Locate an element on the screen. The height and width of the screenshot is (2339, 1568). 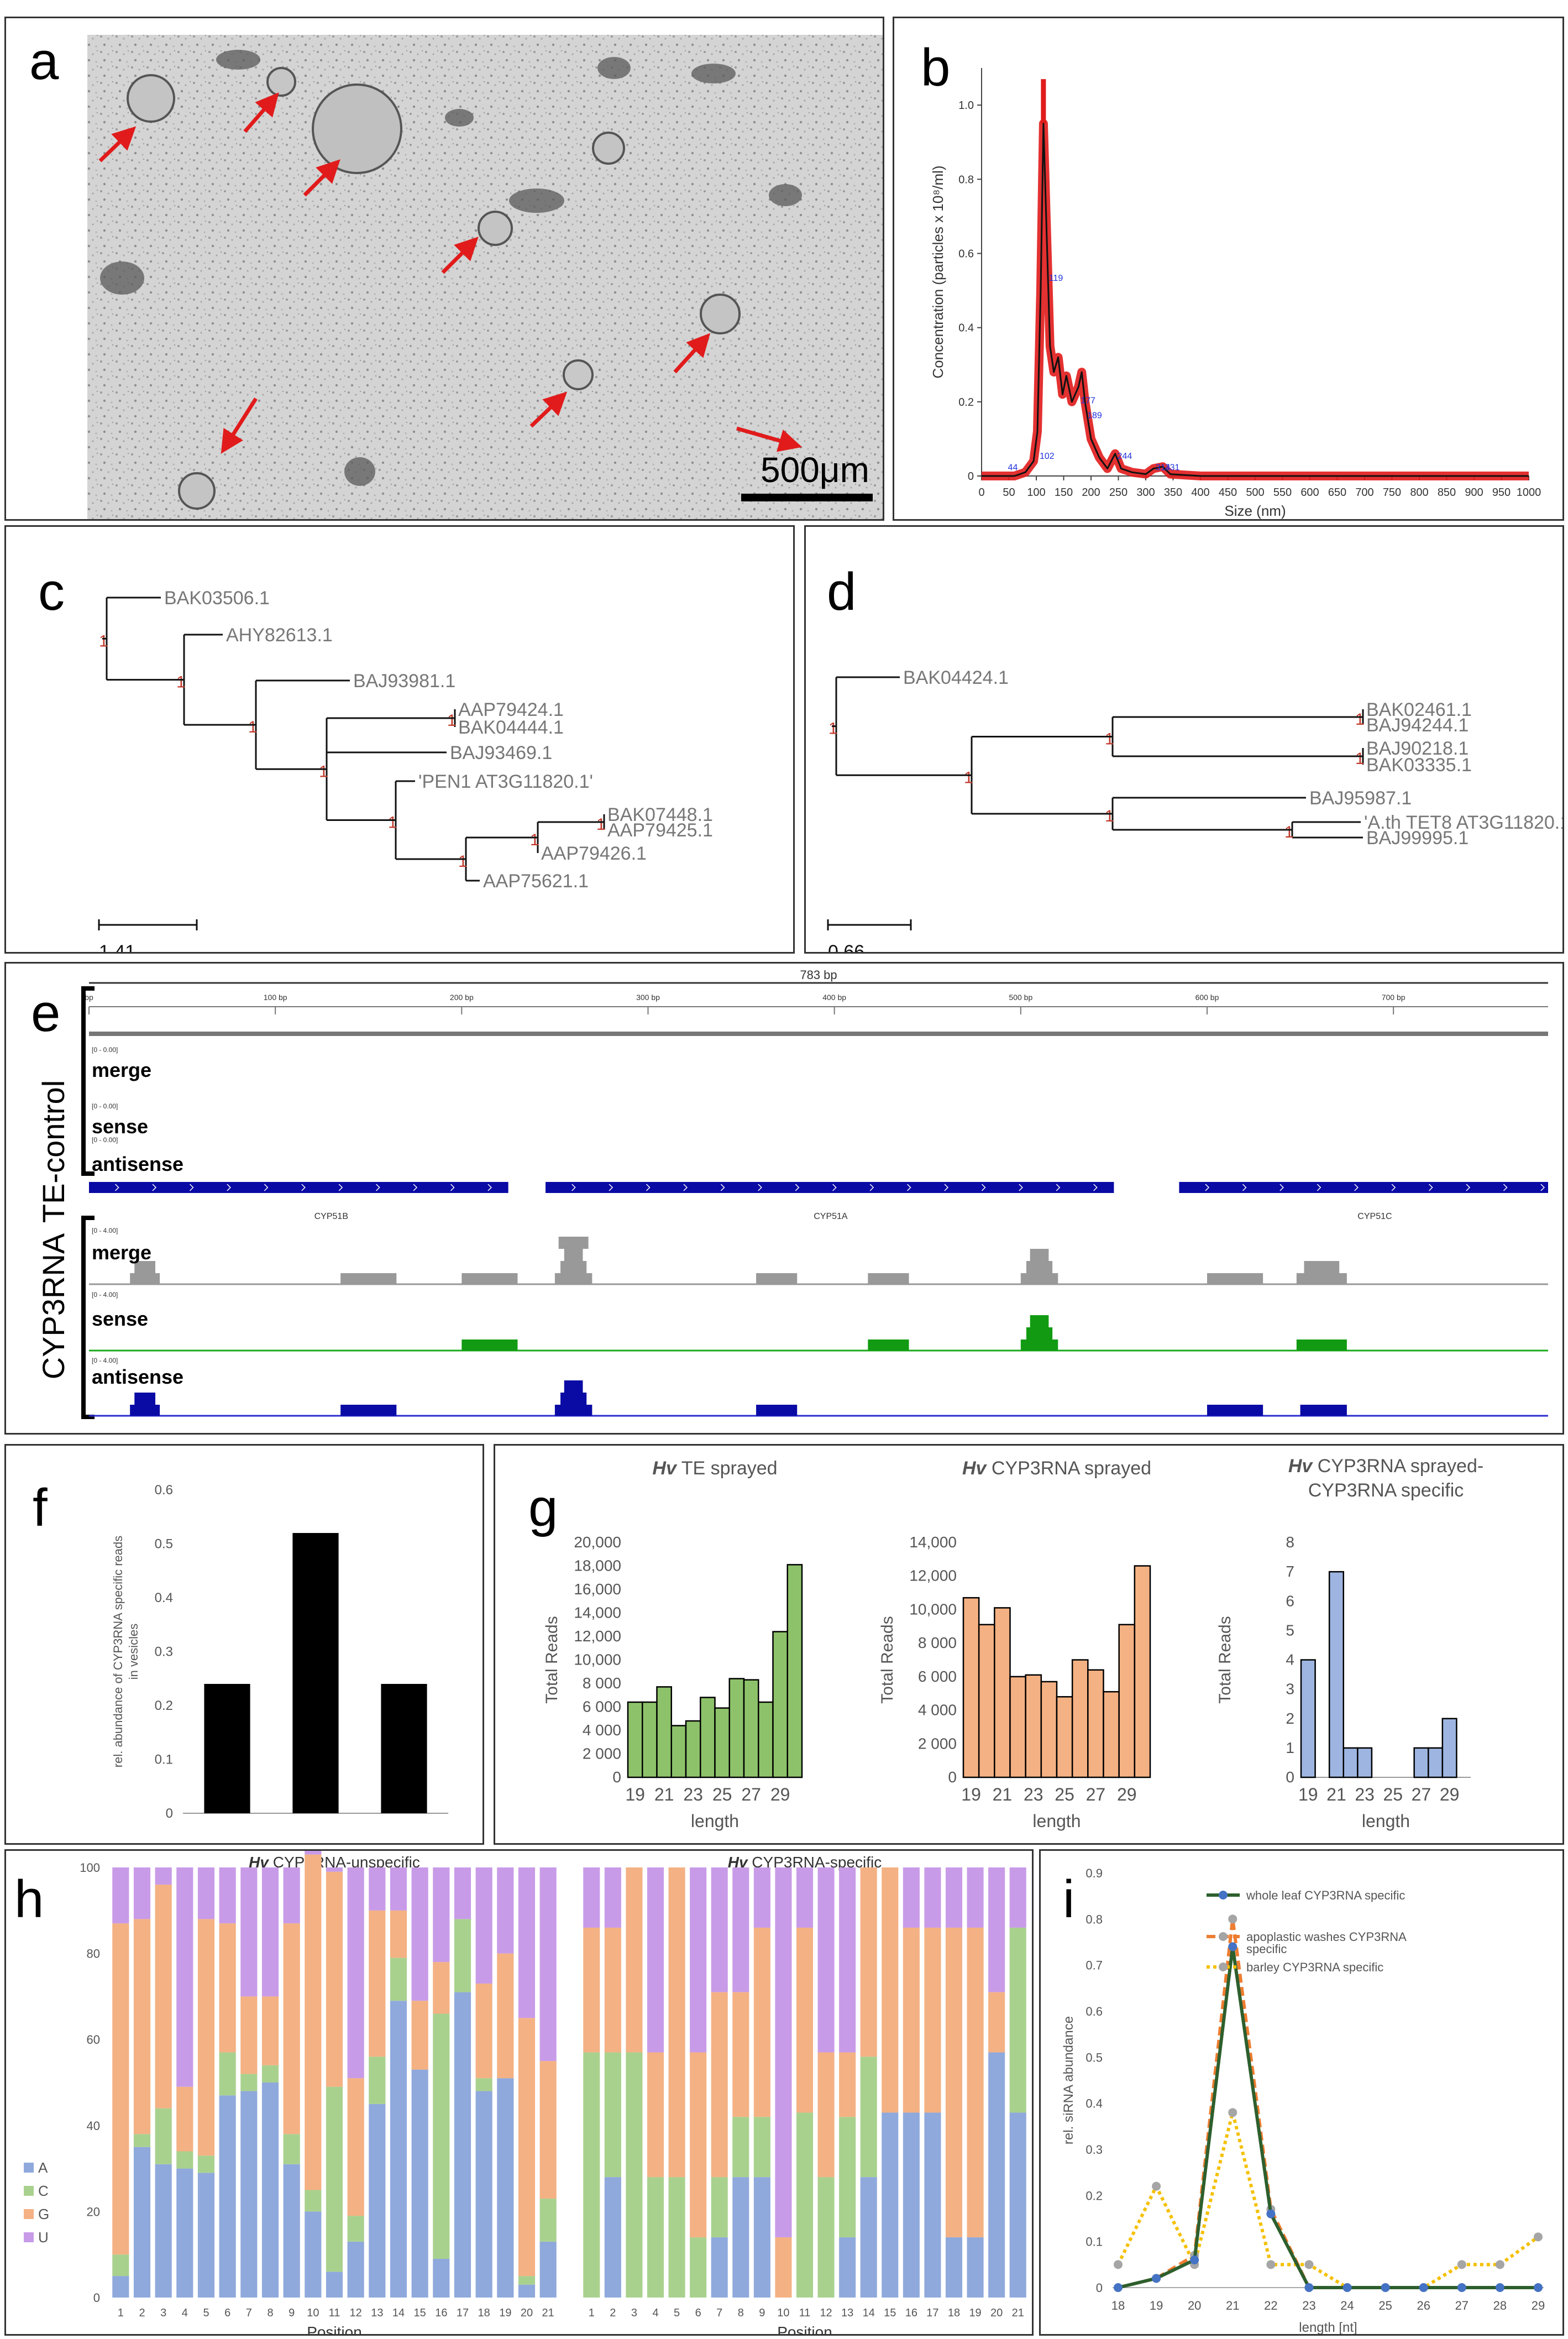
x-axis-title: Position is located at coordinates (334, 2330).